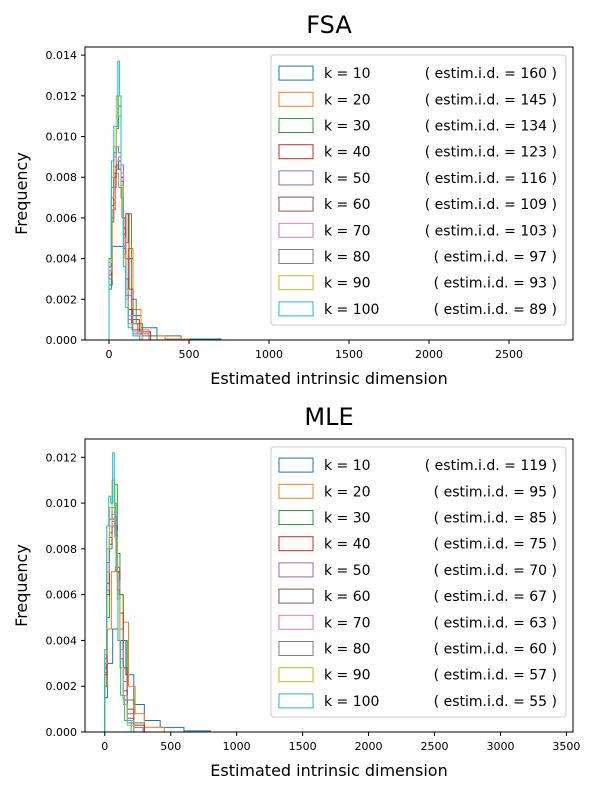 This screenshot has height=790, width=589. Describe the element at coordinates (62, 259) in the screenshot. I see `y-tick-label: 0.004` at that location.